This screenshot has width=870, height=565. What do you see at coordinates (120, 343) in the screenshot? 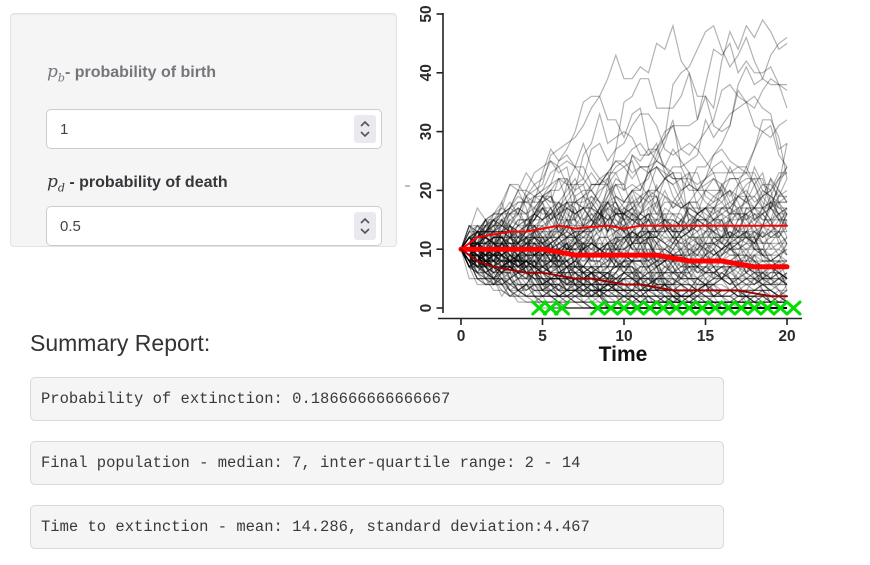
I see `summary-report-heading: Summary Report:` at bounding box center [120, 343].